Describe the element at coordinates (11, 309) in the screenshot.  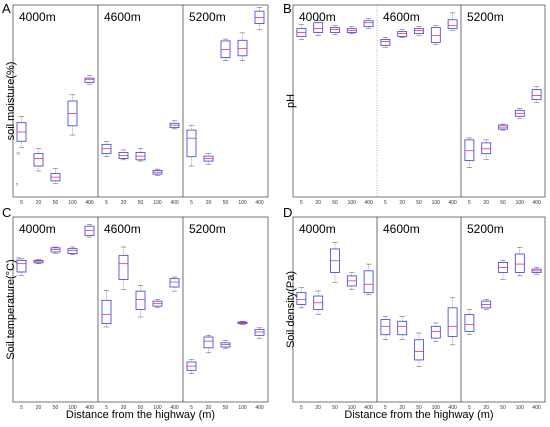
I see `y-axis-label: Soil temperature(°C)` at that location.